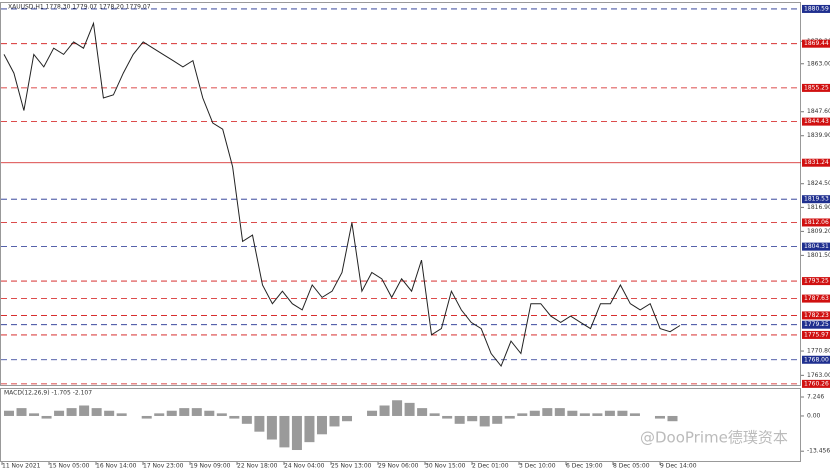  I want to click on x-tick-label: 17 Nov 23:00, so click(163, 466).